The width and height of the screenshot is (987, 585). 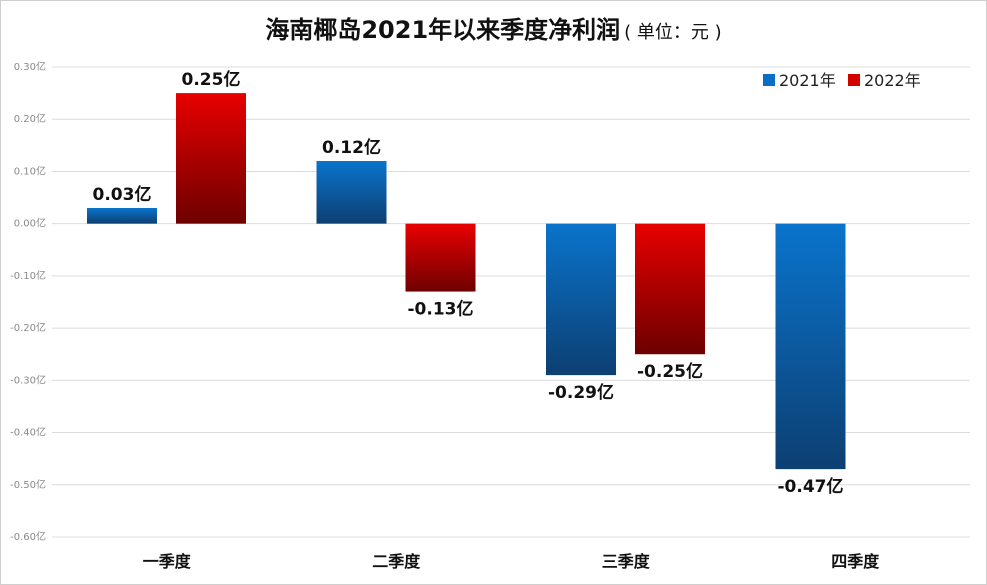 What do you see at coordinates (28, 432) in the screenshot?
I see `y-tick-label: -0.40亿` at bounding box center [28, 432].